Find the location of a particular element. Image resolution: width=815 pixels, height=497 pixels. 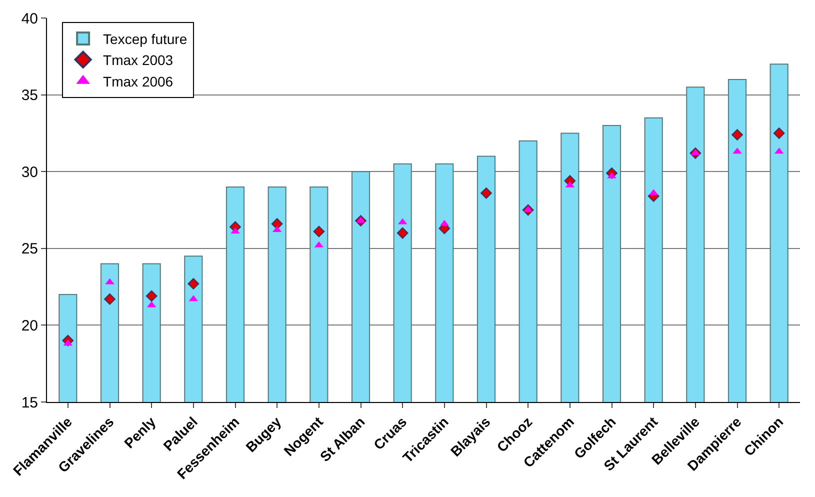

y-tick-label: 40 is located at coordinates (29, 19).